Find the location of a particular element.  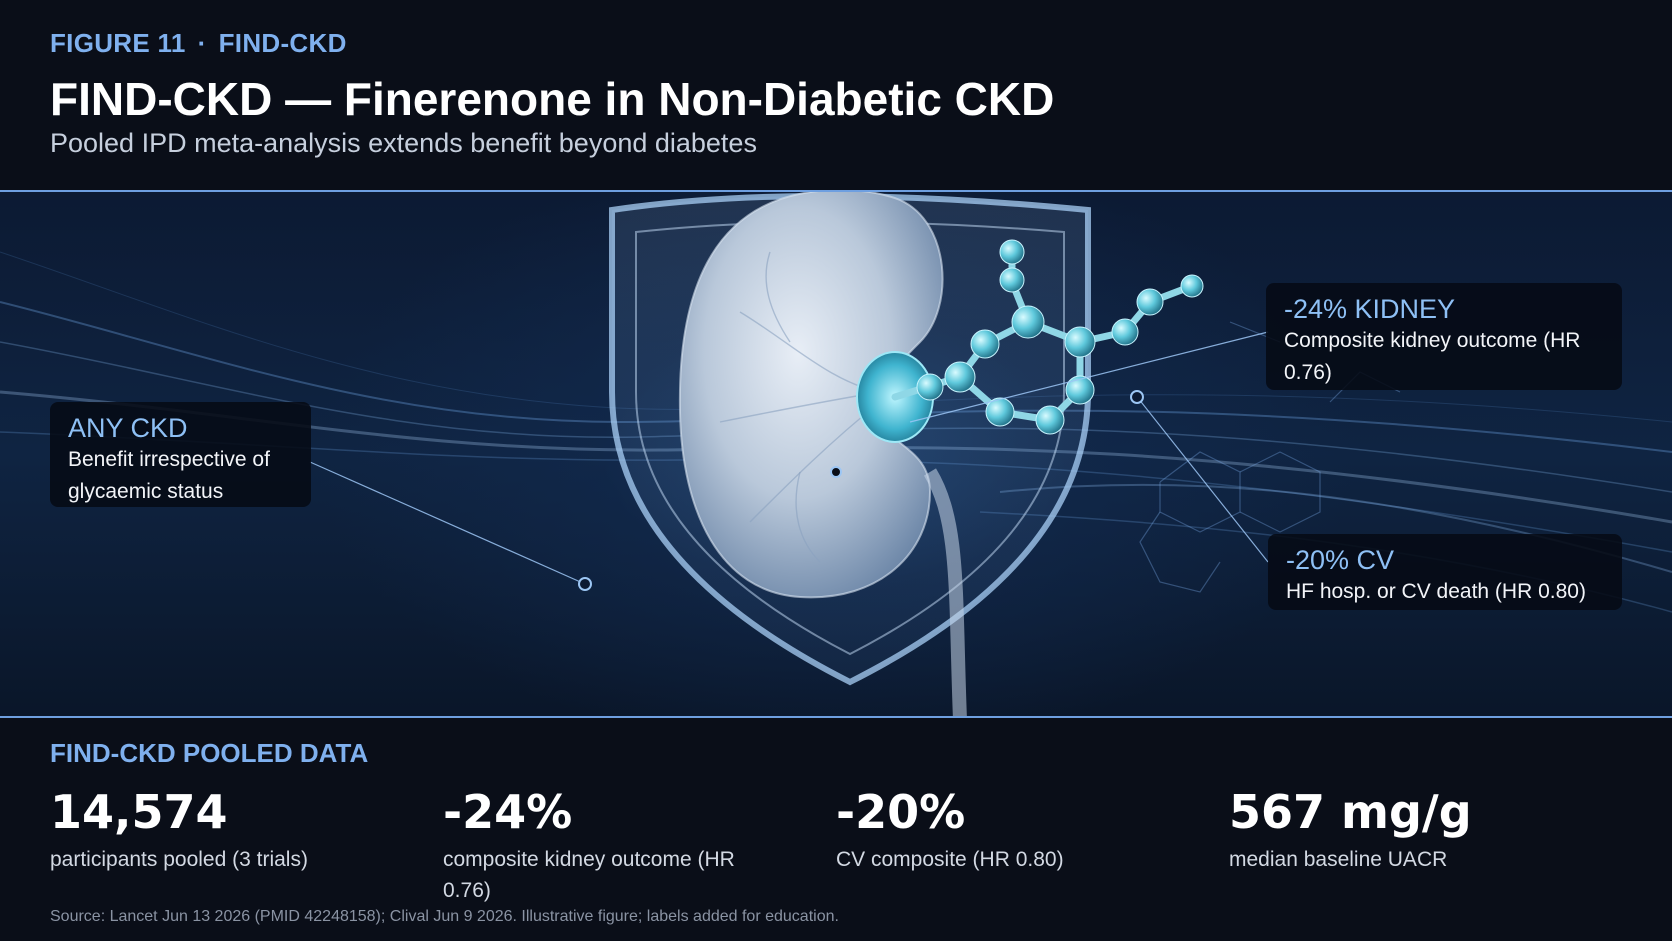

stat-value: -20% is located at coordinates (901, 812).